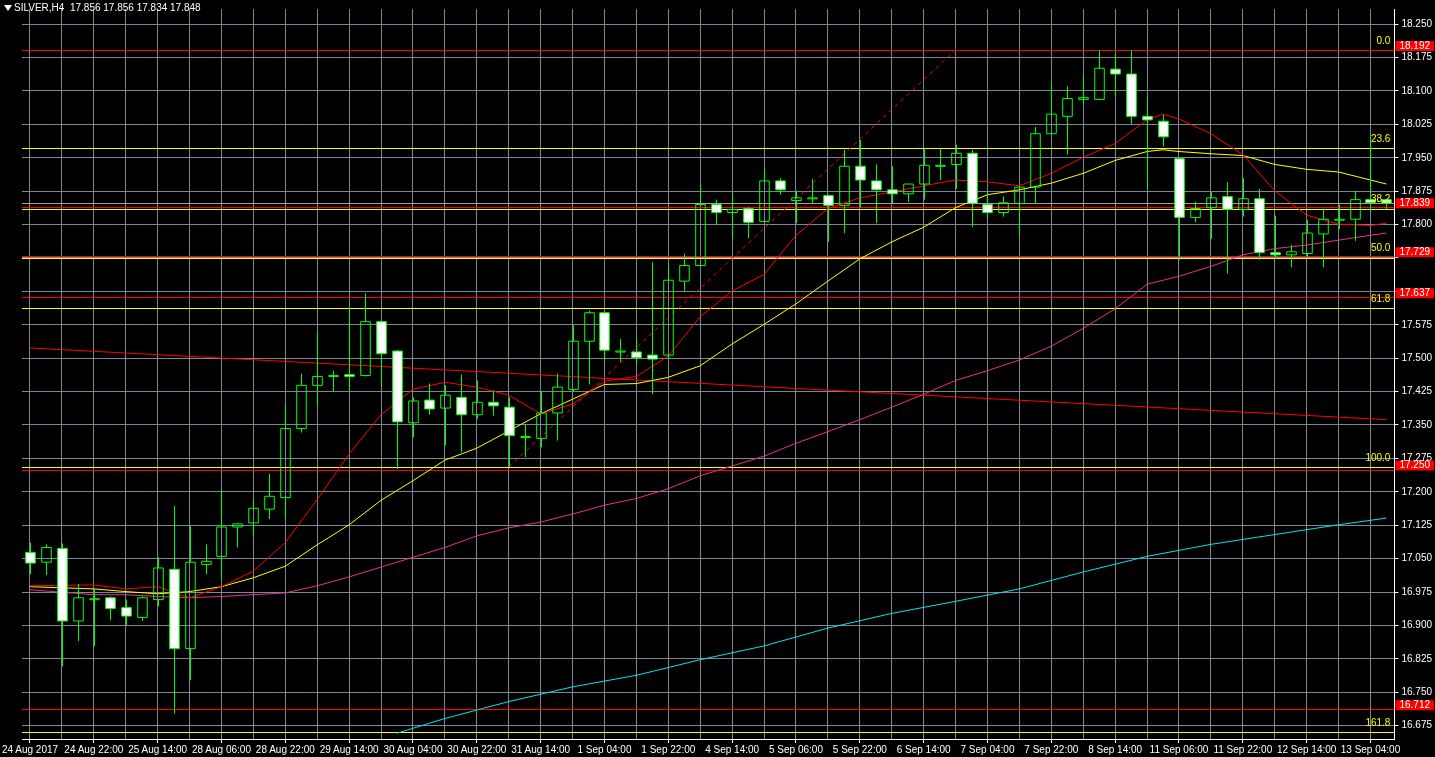 The width and height of the screenshot is (1435, 757). What do you see at coordinates (1417, 391) in the screenshot?
I see `y-tick-label: 17.425` at bounding box center [1417, 391].